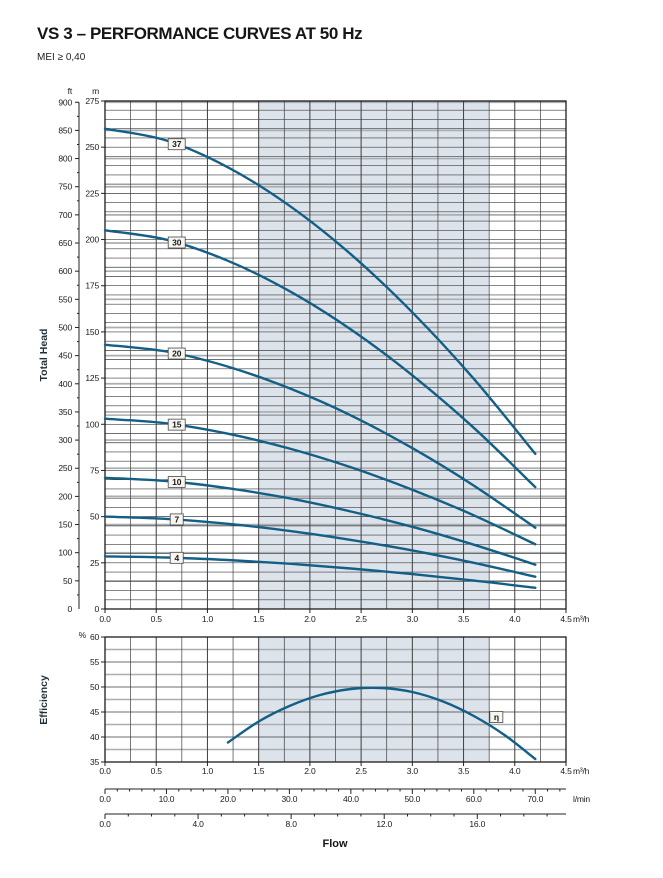  I want to click on lmin-tick: 50.0, so click(412, 799).